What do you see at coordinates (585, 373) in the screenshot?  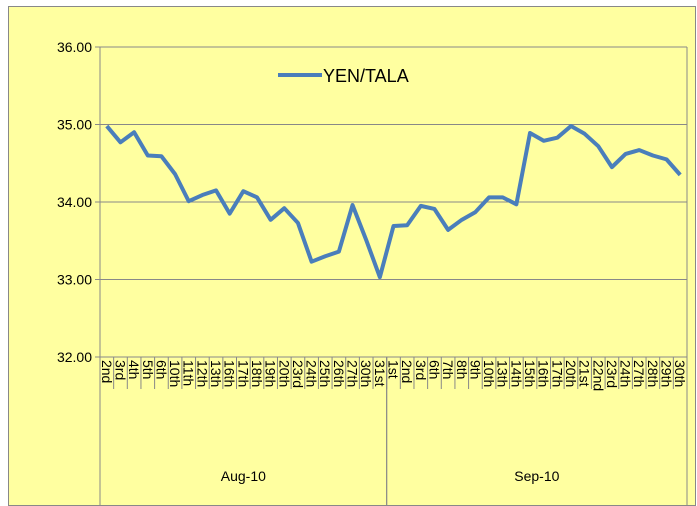 I see `x-tick-label: 21st` at bounding box center [585, 373].